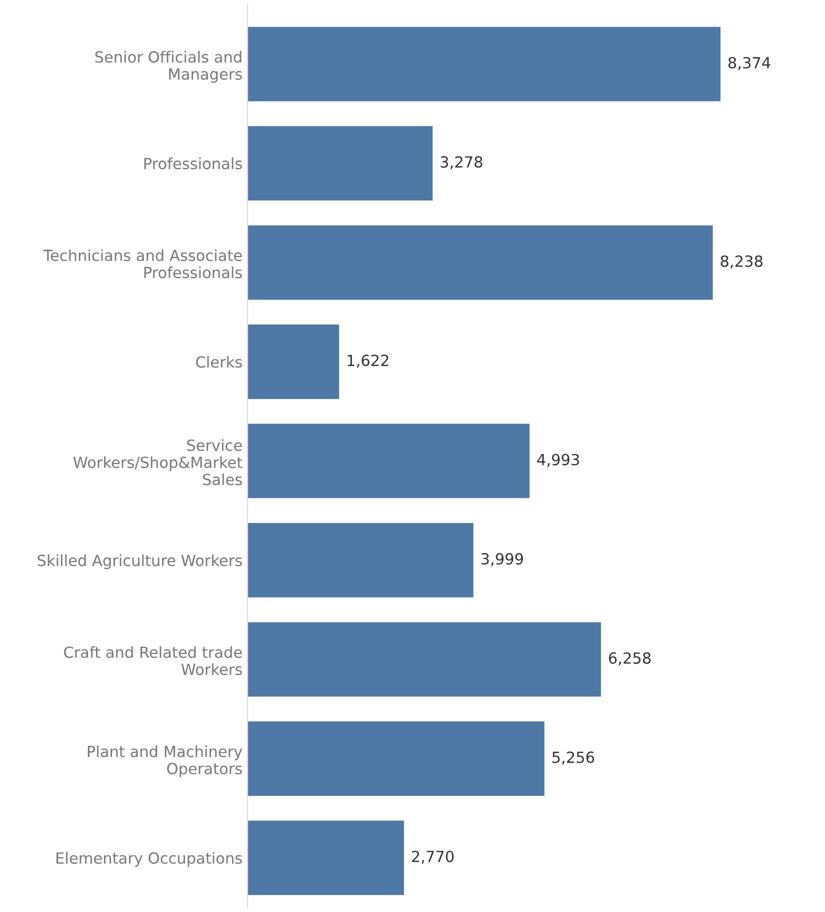  I want to click on data-label: 8,374, so click(749, 63).